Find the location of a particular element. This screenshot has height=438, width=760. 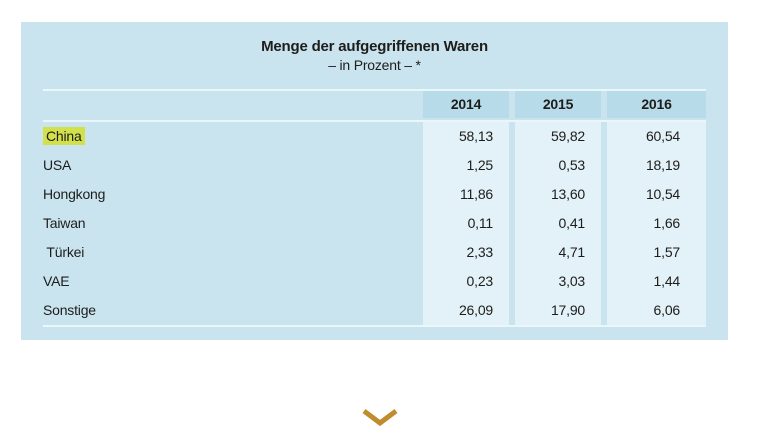

row-label-cell: Taiwan is located at coordinates (230, 223).